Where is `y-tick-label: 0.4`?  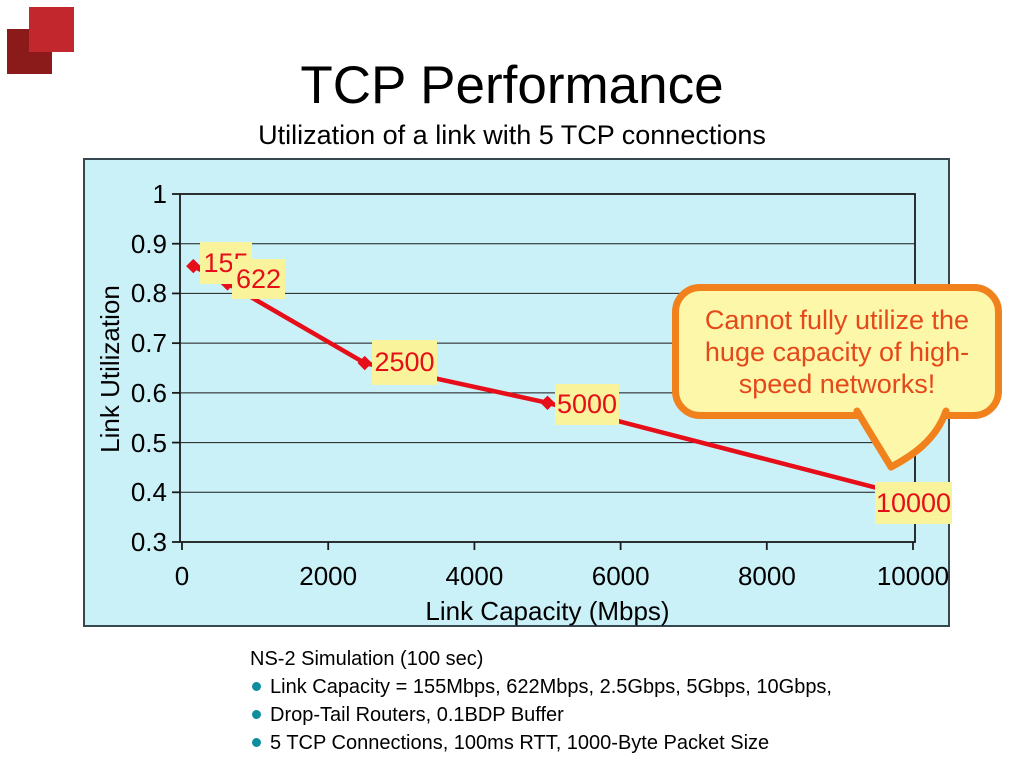 y-tick-label: 0.4 is located at coordinates (148, 492).